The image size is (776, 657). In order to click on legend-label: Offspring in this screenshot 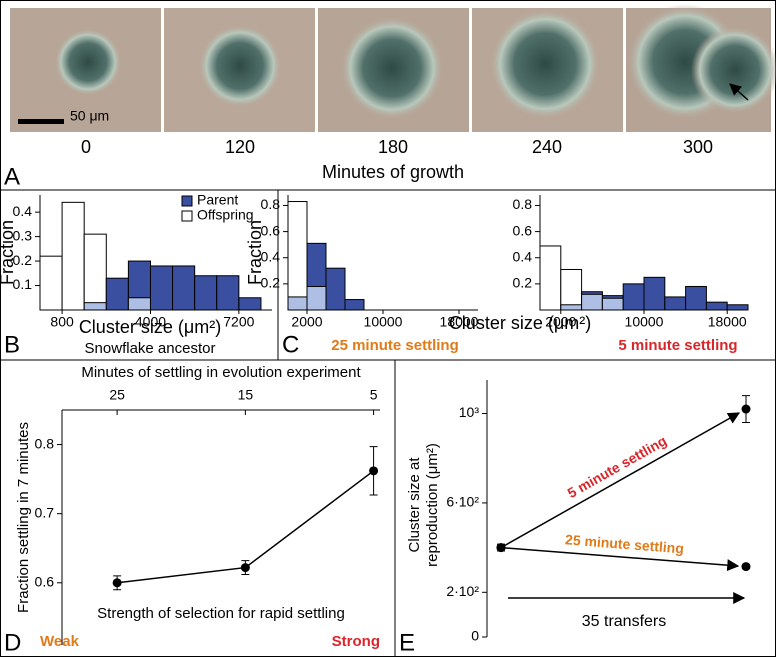, I will do `click(225, 215)`.